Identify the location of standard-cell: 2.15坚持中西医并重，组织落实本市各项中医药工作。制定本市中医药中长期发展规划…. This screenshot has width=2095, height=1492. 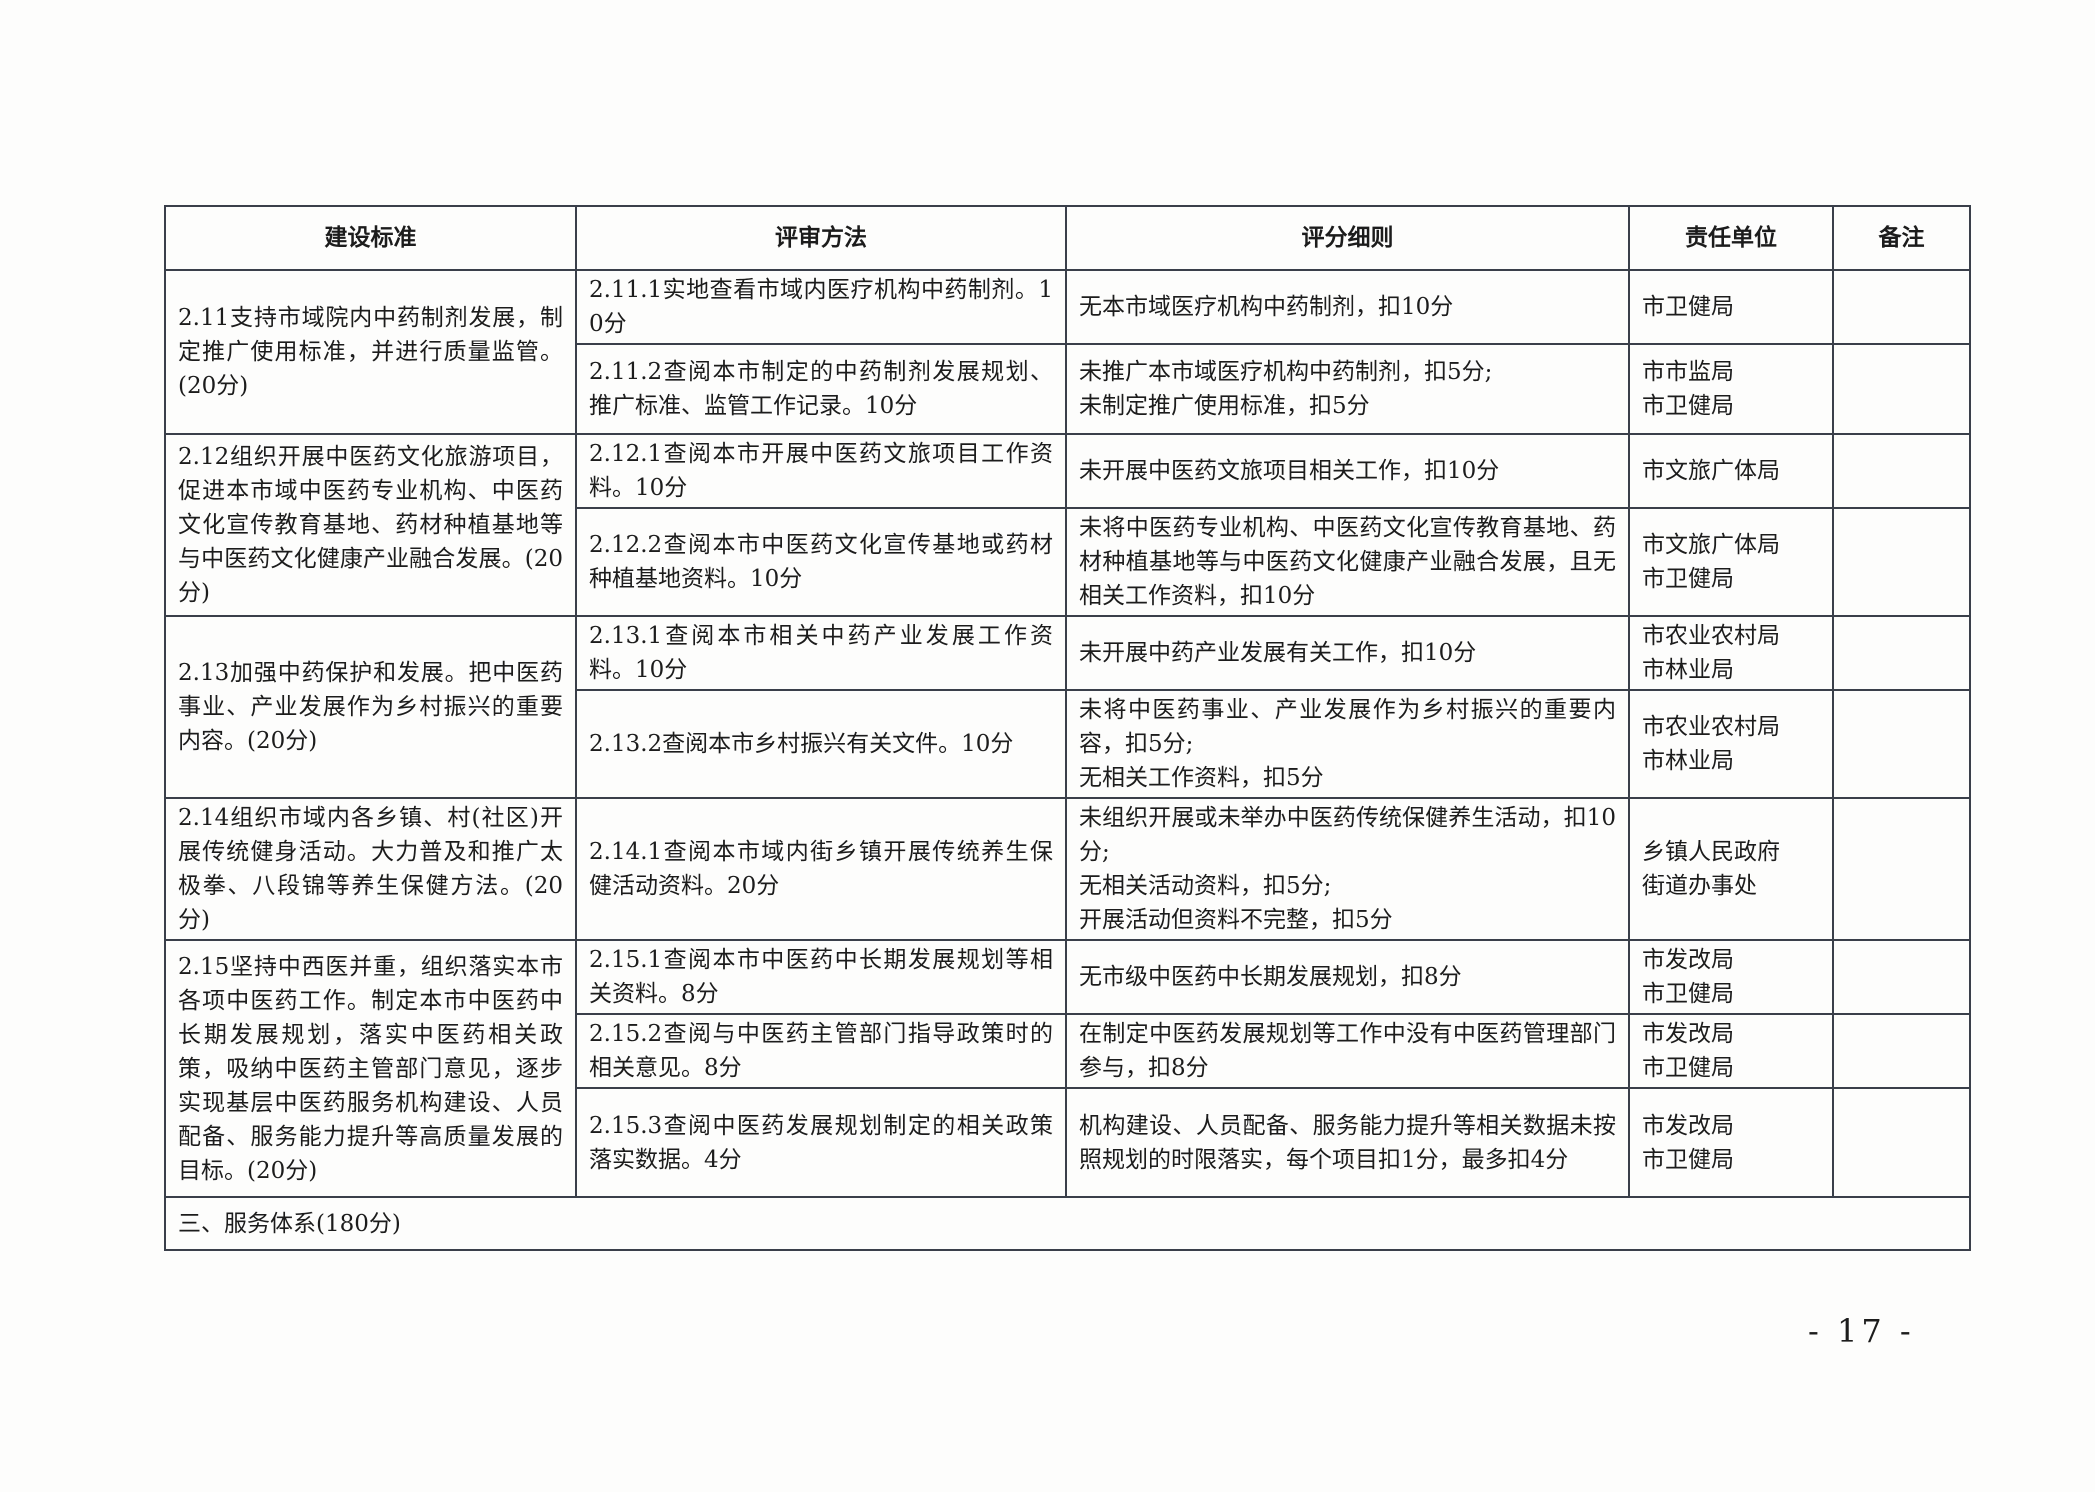
(370, 1068).